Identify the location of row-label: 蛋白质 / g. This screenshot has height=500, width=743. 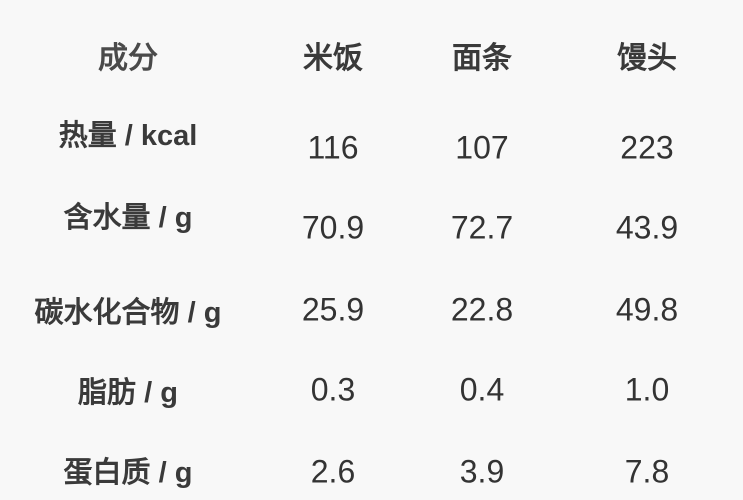
(128, 473).